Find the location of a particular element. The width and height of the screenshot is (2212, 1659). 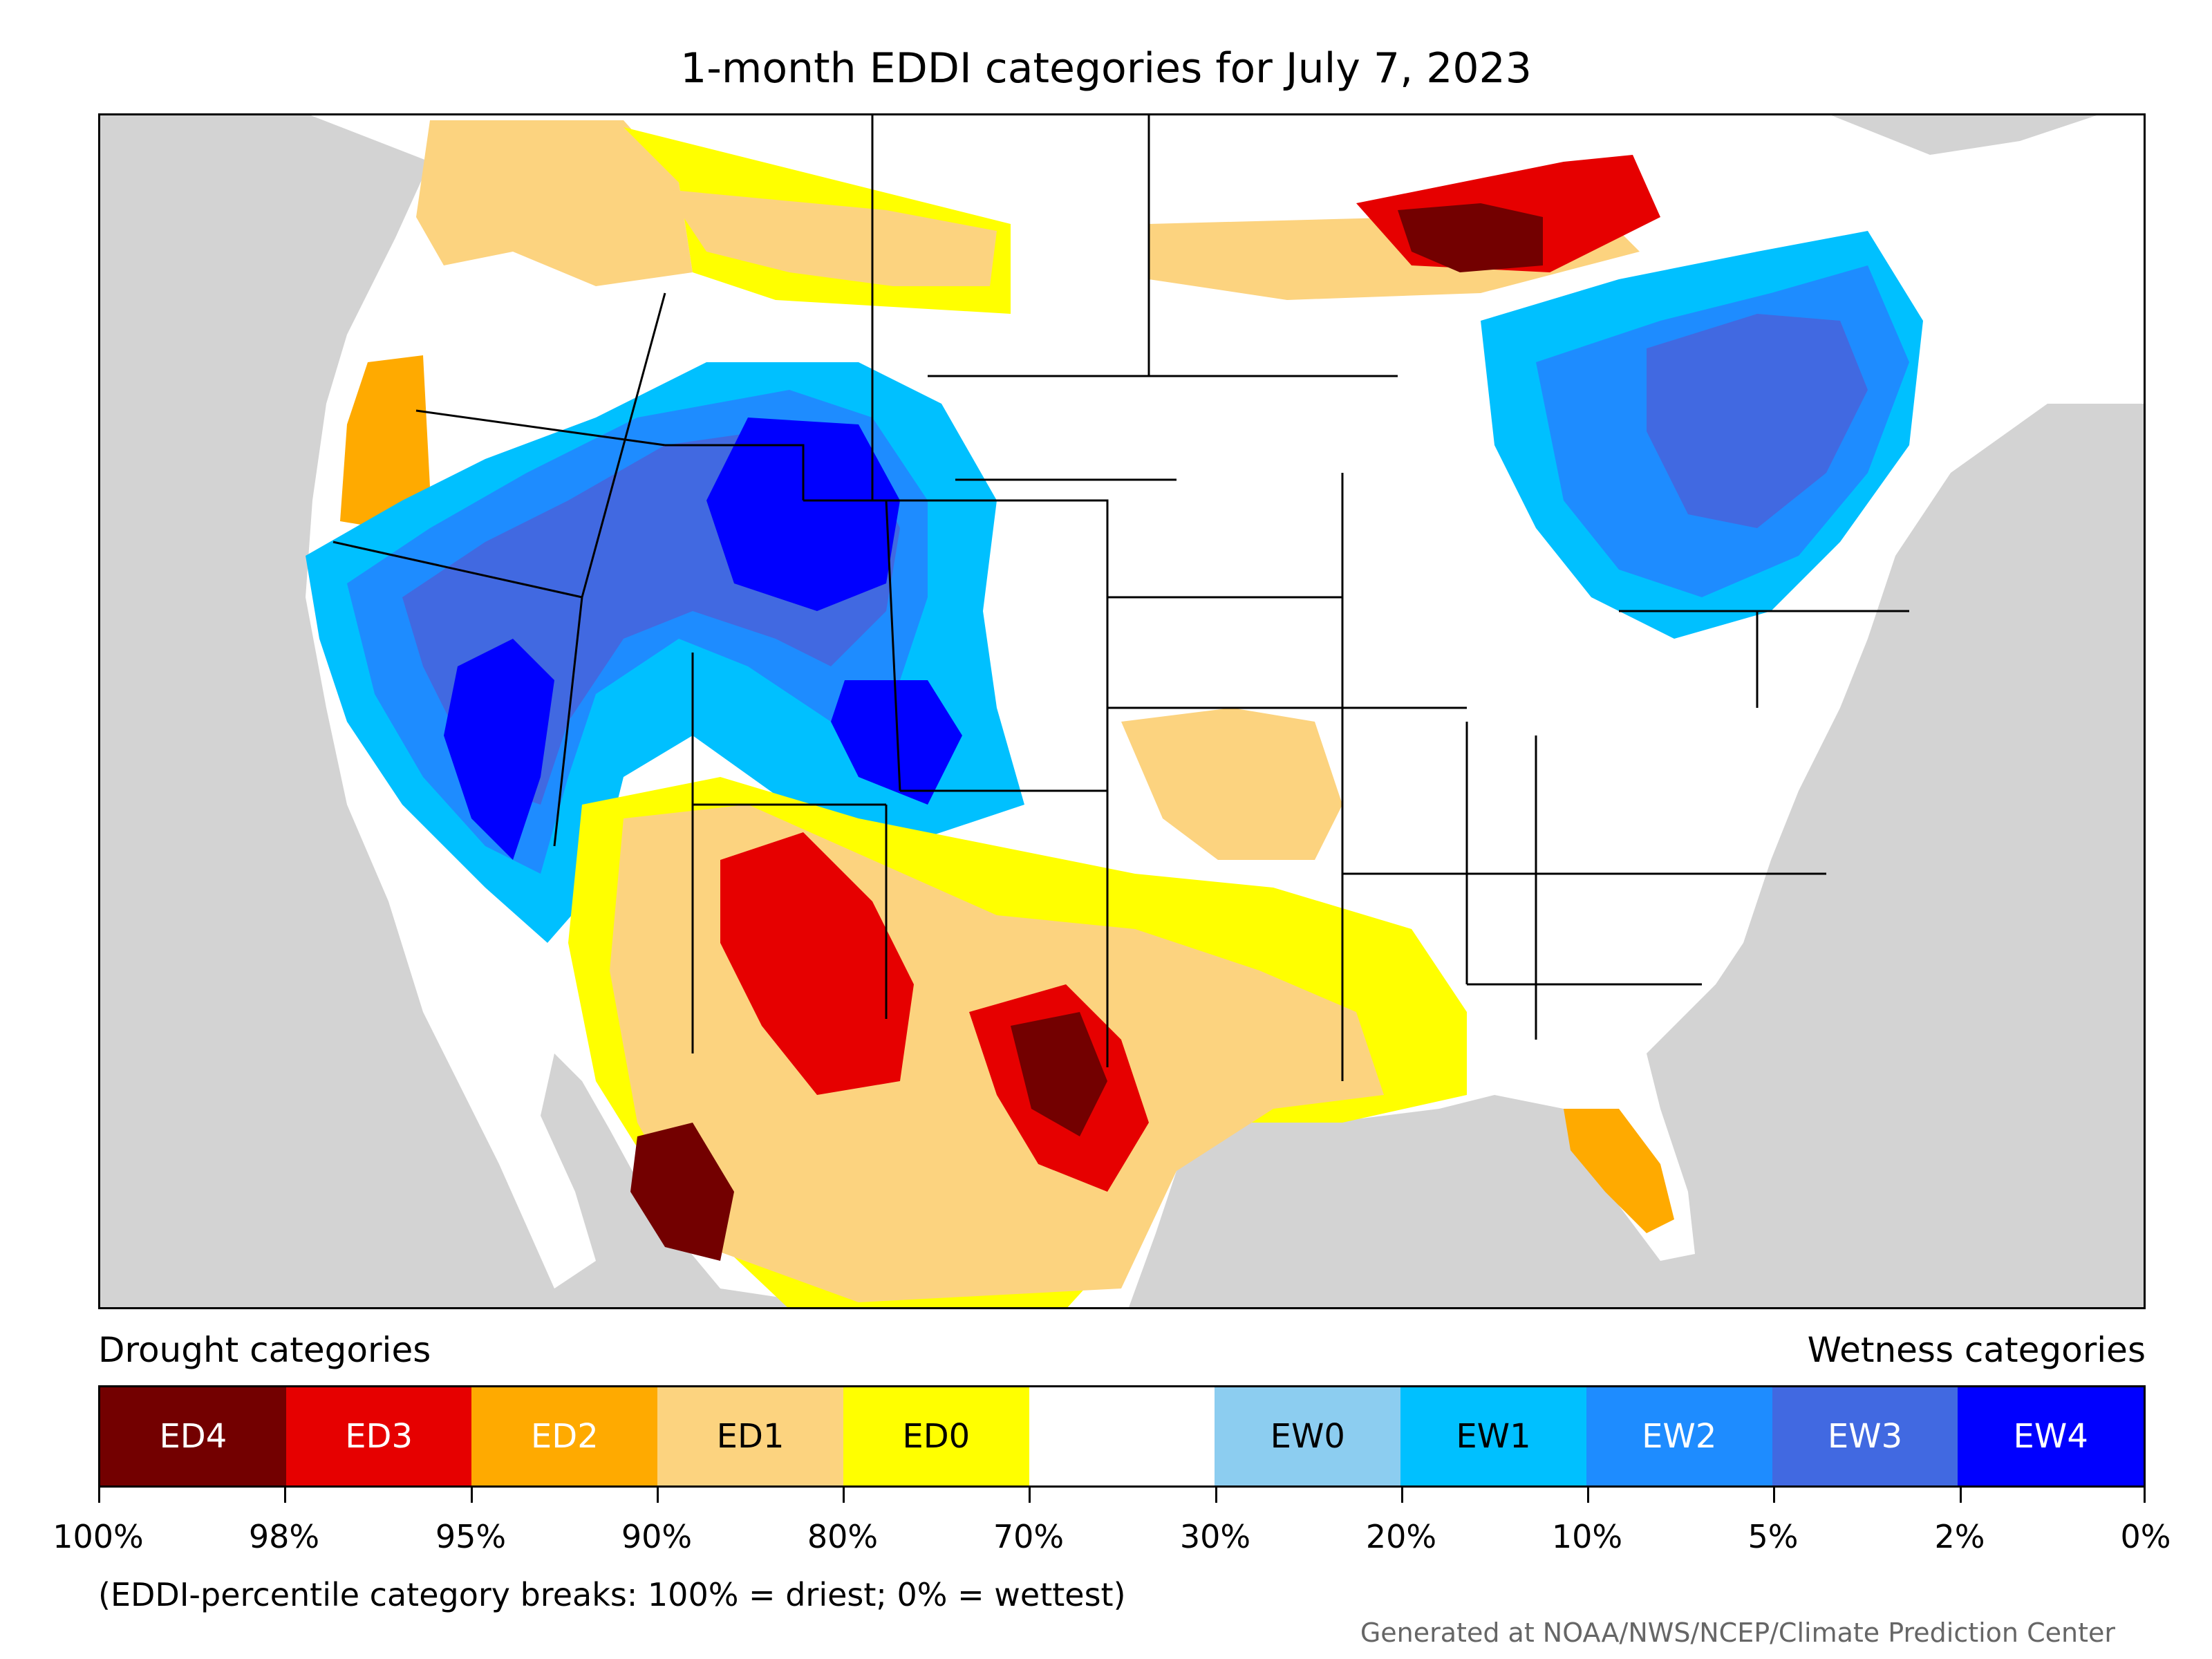

region-northwest-ed1 is located at coordinates (554, 203).